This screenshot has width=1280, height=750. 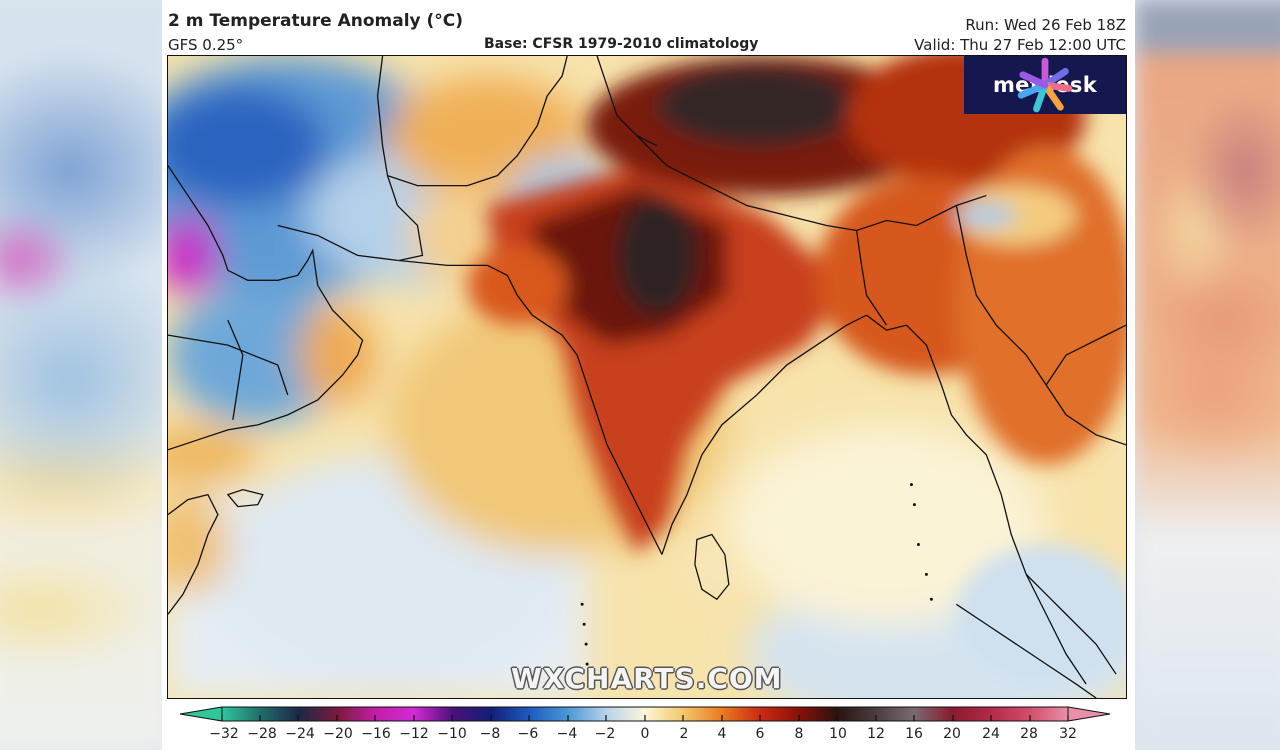 What do you see at coordinates (376, 734) in the screenshot?
I see `colorbar-tick: −16` at bounding box center [376, 734].